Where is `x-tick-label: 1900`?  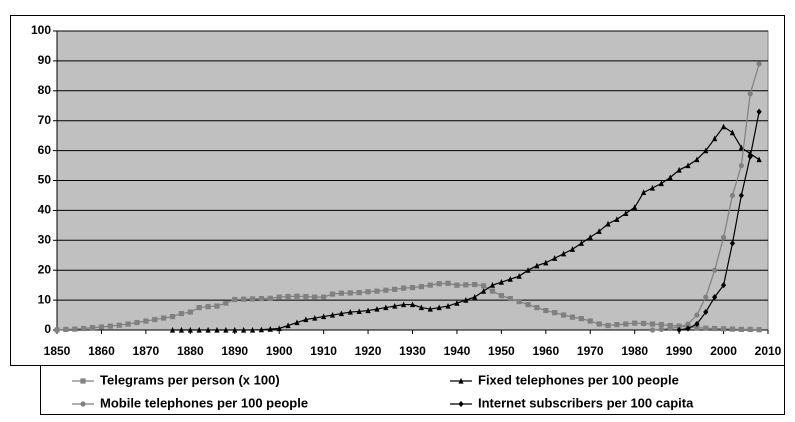 x-tick-label: 1900 is located at coordinates (279, 351).